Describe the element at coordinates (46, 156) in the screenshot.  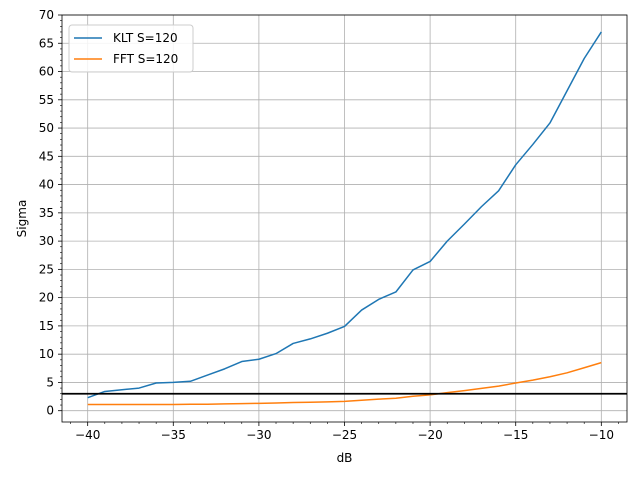
I see `y-tick-label: 45` at that location.